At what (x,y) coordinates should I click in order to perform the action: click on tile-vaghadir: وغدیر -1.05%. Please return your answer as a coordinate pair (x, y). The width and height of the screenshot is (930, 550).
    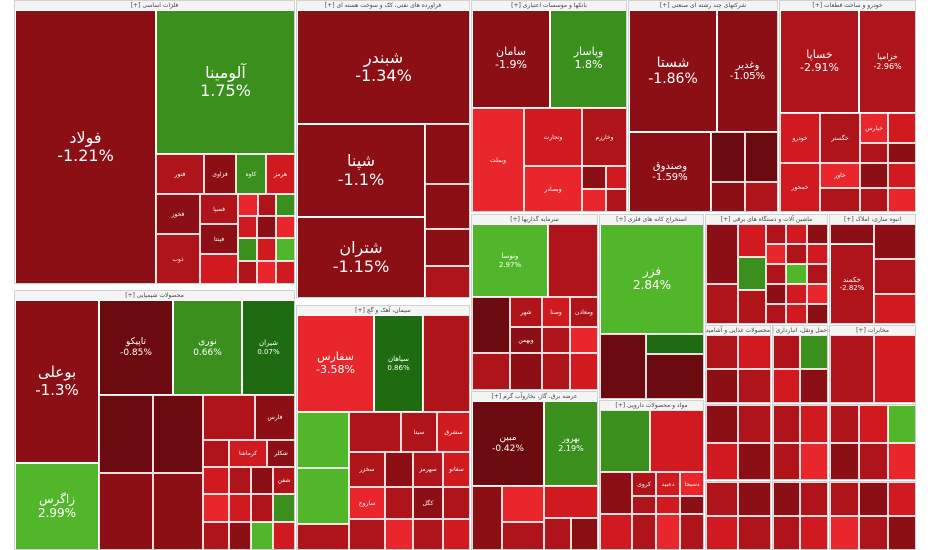
    Looking at the image, I should click on (747, 71).